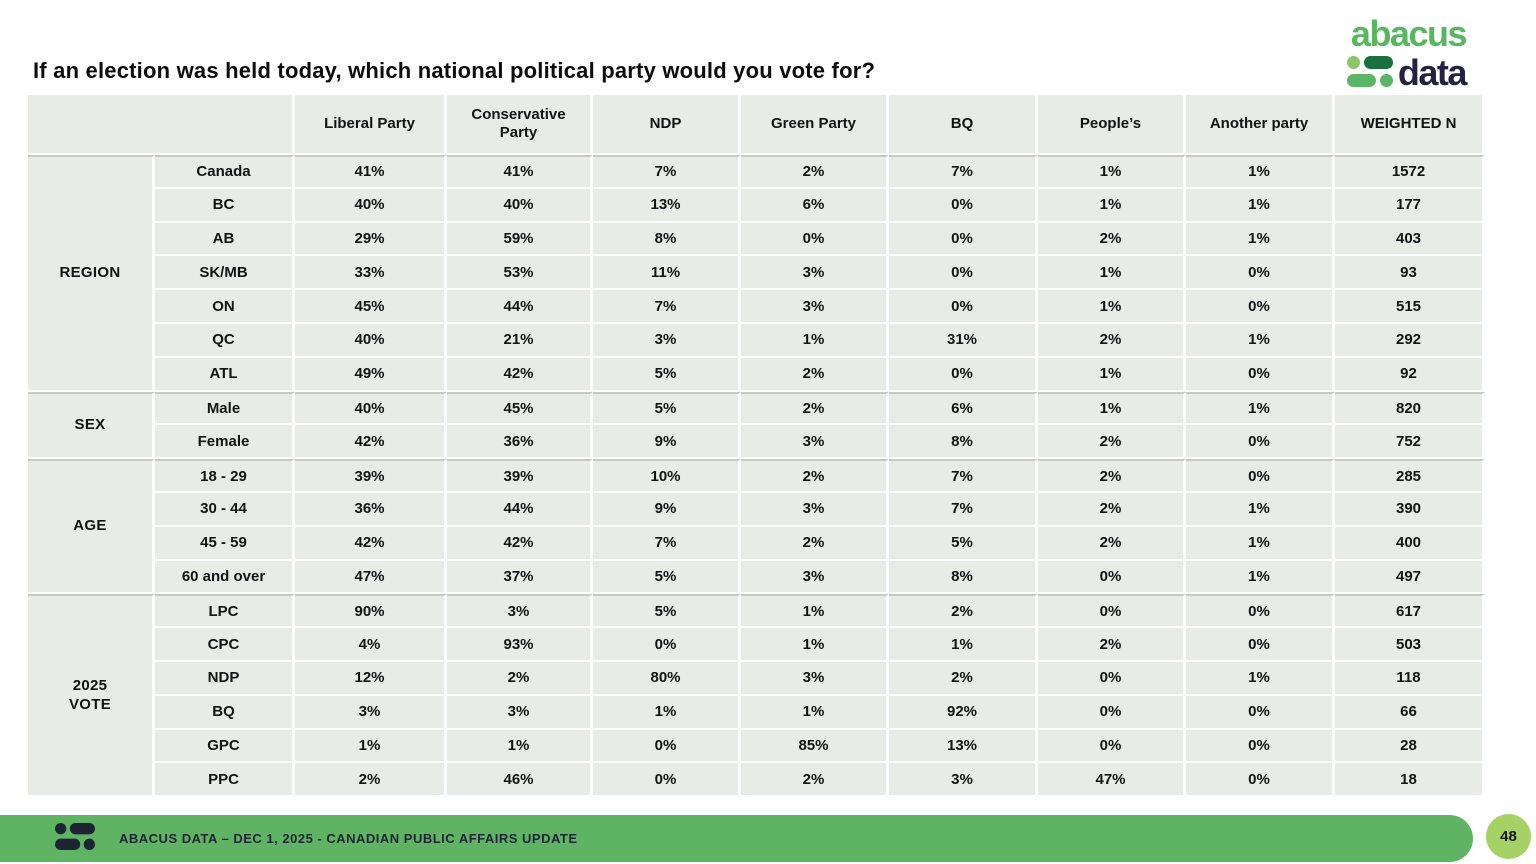 The image size is (1536, 864). What do you see at coordinates (1410, 408) in the screenshot?
I see `value-cell: 820` at bounding box center [1410, 408].